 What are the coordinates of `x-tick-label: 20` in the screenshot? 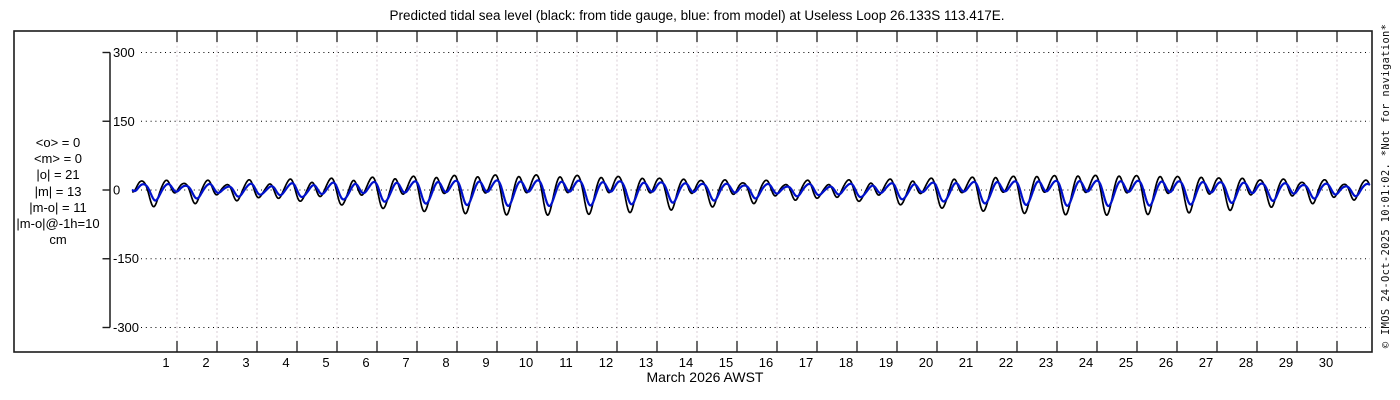 It's located at (926, 362).